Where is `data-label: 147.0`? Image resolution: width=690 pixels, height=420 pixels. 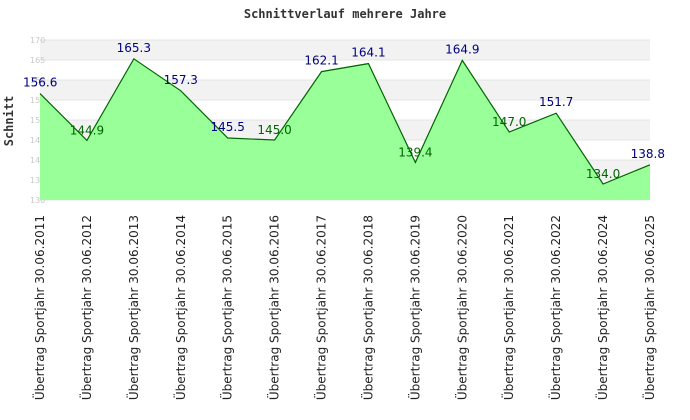 data-label: 147.0 is located at coordinates (509, 122).